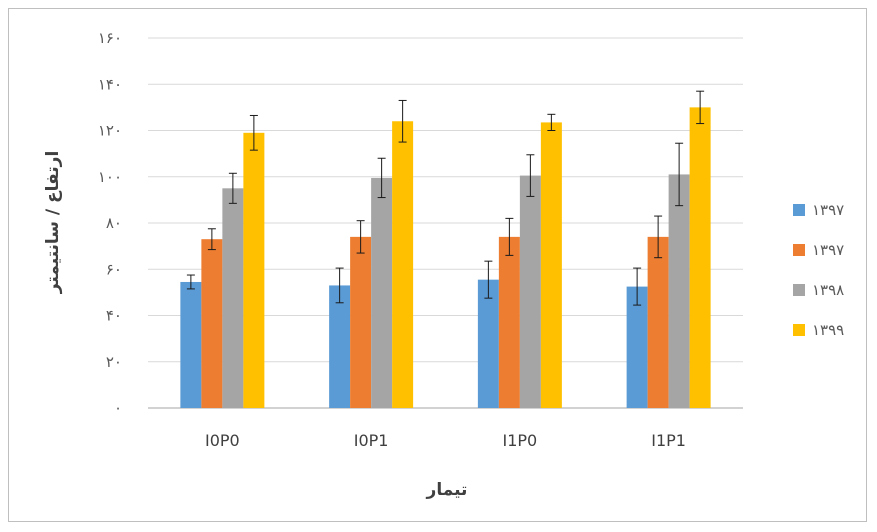 The height and width of the screenshot is (532, 877). I want to click on legend: ۱۳۹۷ ۱۳۹۷ ۱۳۹۸ ۱۳۹۹, so click(818, 270).